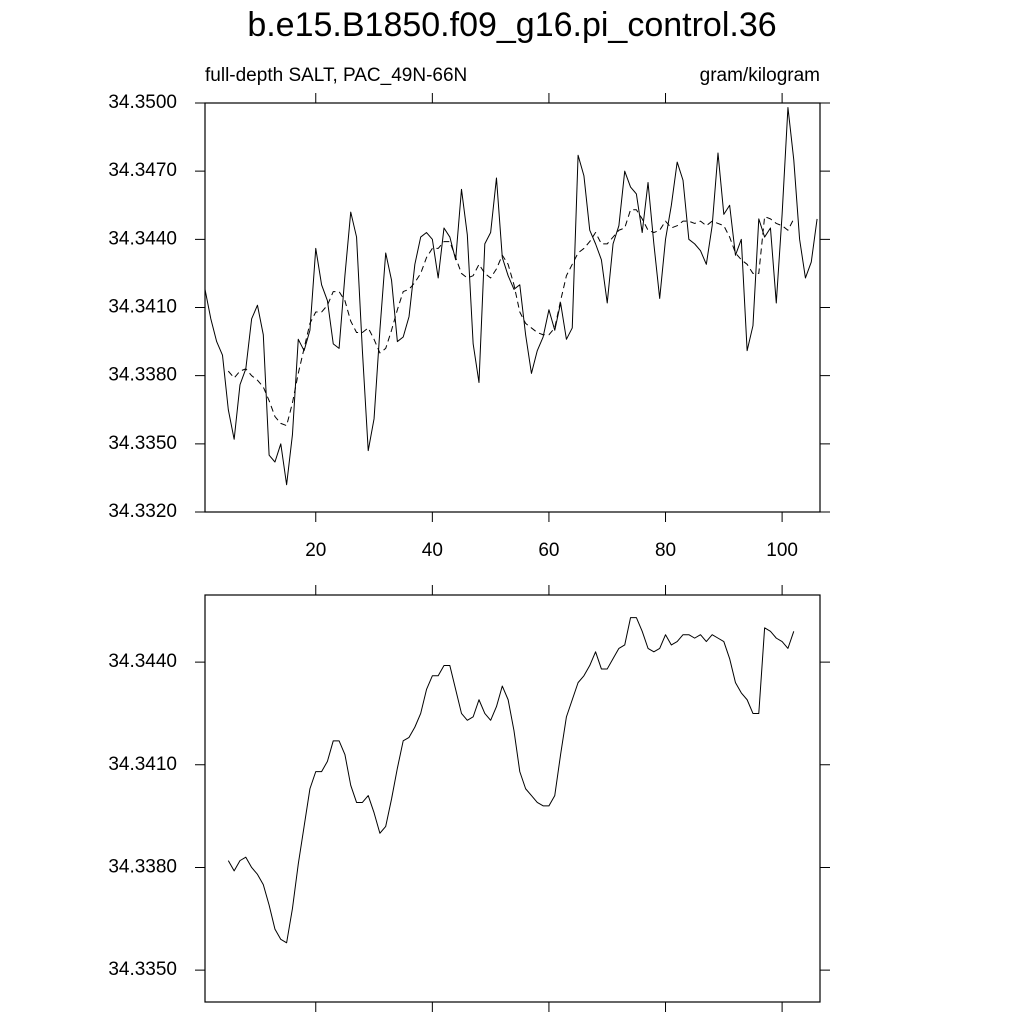 This screenshot has width=1024, height=1024. I want to click on dashed-line, so click(511, 318).